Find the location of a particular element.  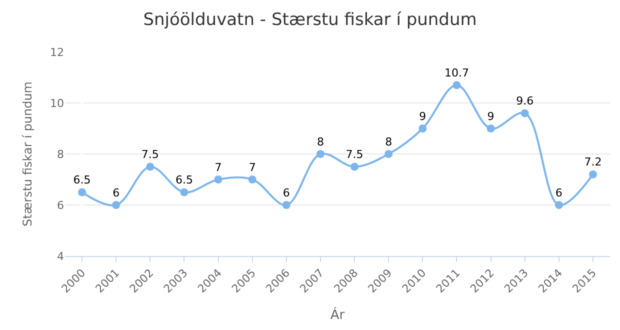

y-tick-label: 6 is located at coordinates (60, 205).